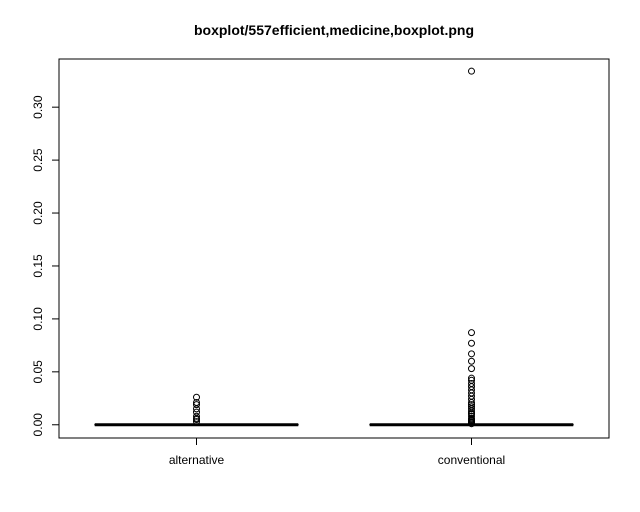 This screenshot has width=640, height=512. I want to click on y-axis: 0.00 0.05 0.10 0.15 0.20 0.25 0.30, so click(45, 266).